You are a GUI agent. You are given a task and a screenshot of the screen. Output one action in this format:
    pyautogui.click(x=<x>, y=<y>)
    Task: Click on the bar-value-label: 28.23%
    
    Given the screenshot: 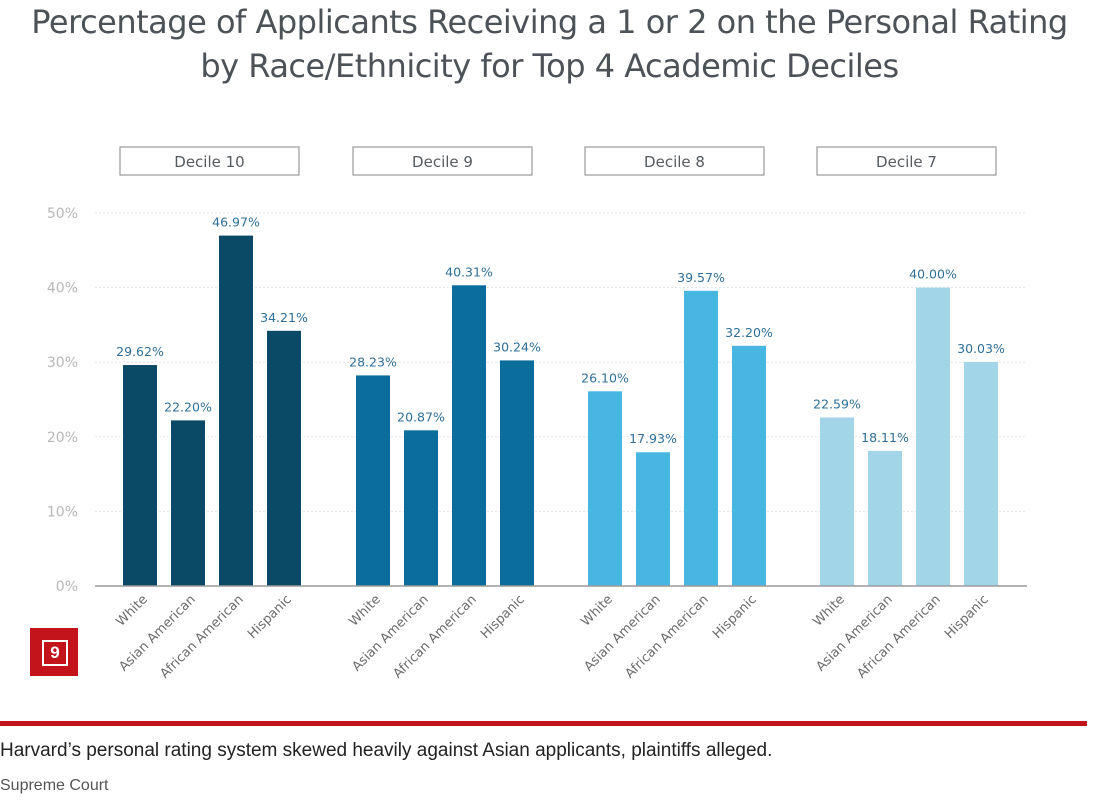 What is the action you would take?
    pyautogui.click(x=373, y=361)
    